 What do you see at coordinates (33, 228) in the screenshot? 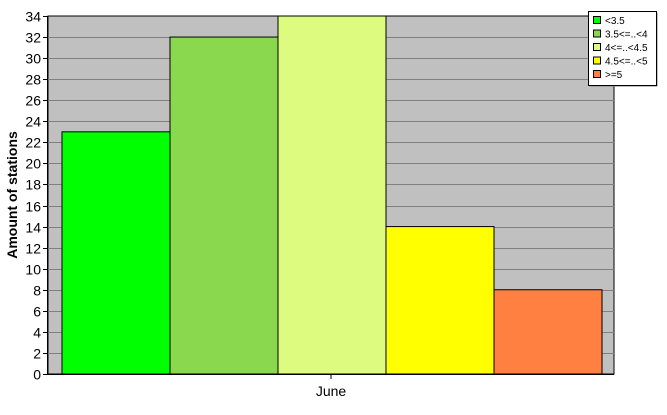
I see `y-tick-label: 14` at bounding box center [33, 228].